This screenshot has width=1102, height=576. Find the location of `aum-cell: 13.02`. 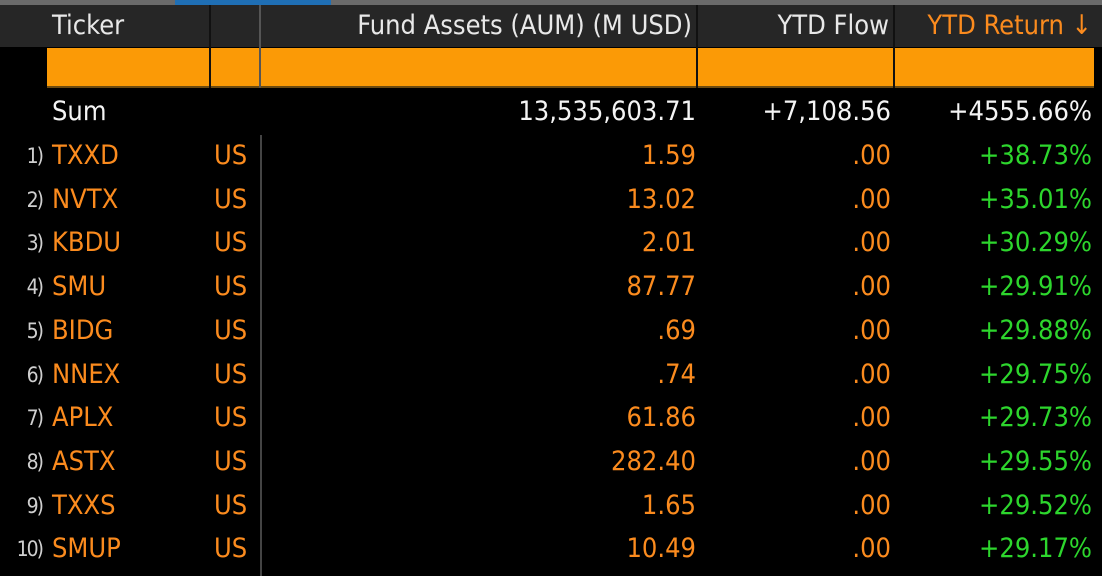

aum-cell: 13.02 is located at coordinates (661, 199).